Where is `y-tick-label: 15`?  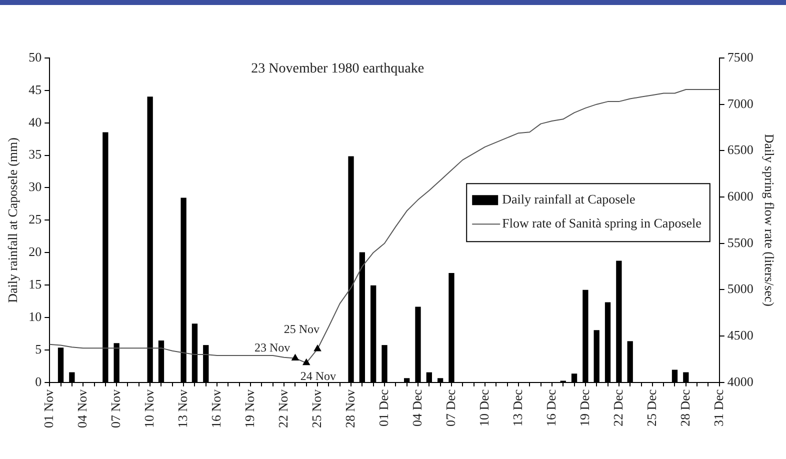
y-tick-label: 15 is located at coordinates (35, 284).